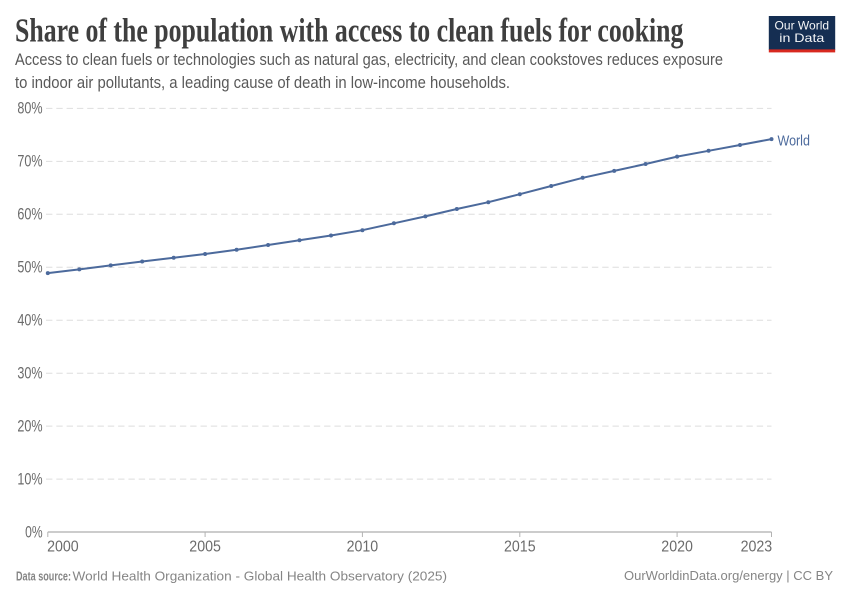  I want to click on svg-text: 2020, so click(677, 547).